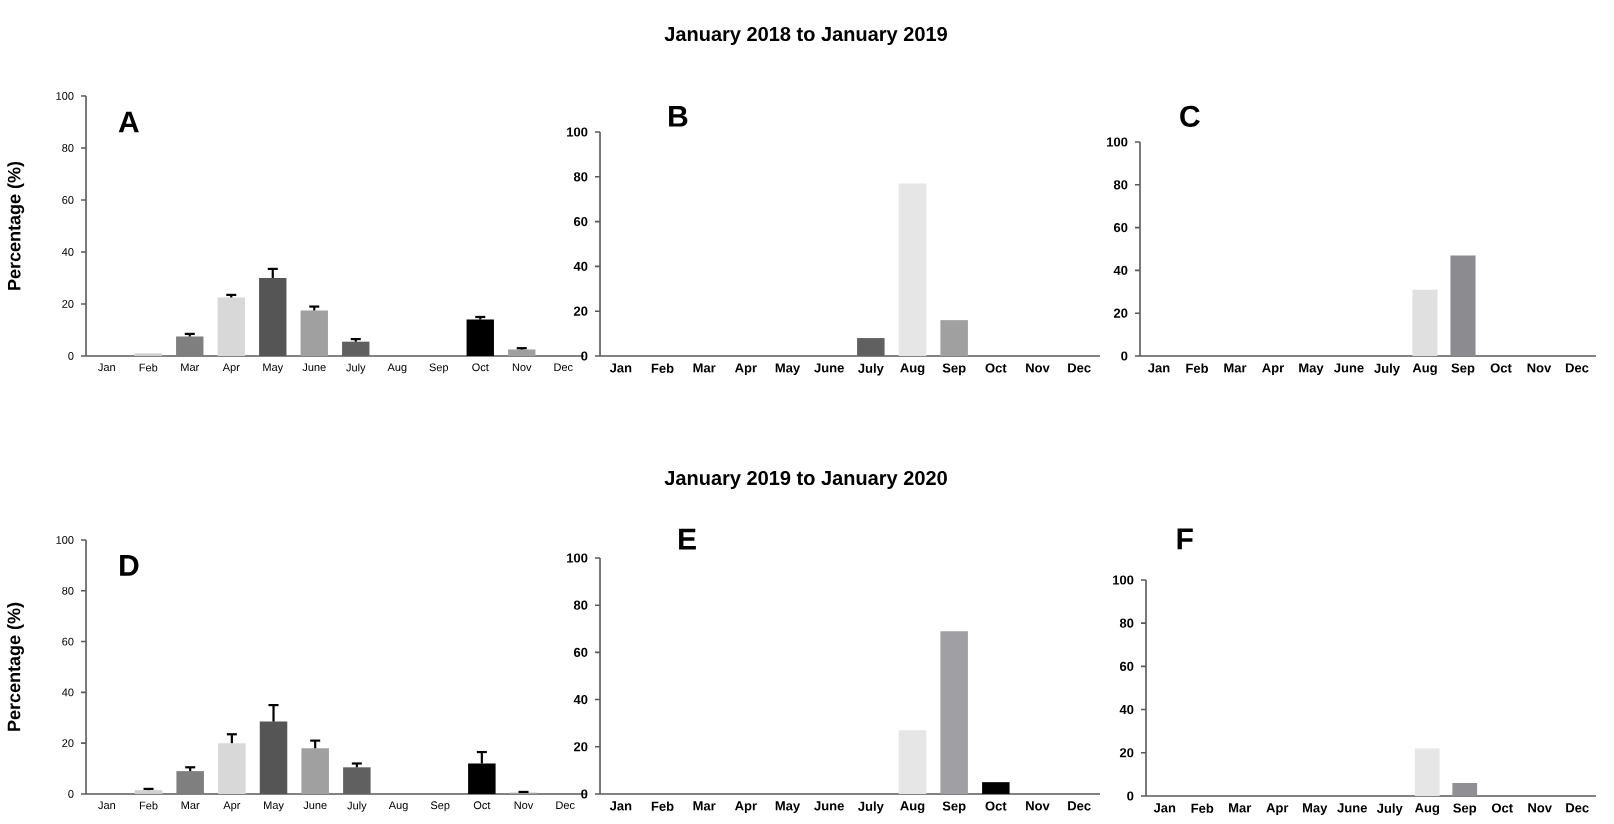 The height and width of the screenshot is (824, 1614). Describe the element at coordinates (129, 565) in the screenshot. I see `annotation: D` at that location.